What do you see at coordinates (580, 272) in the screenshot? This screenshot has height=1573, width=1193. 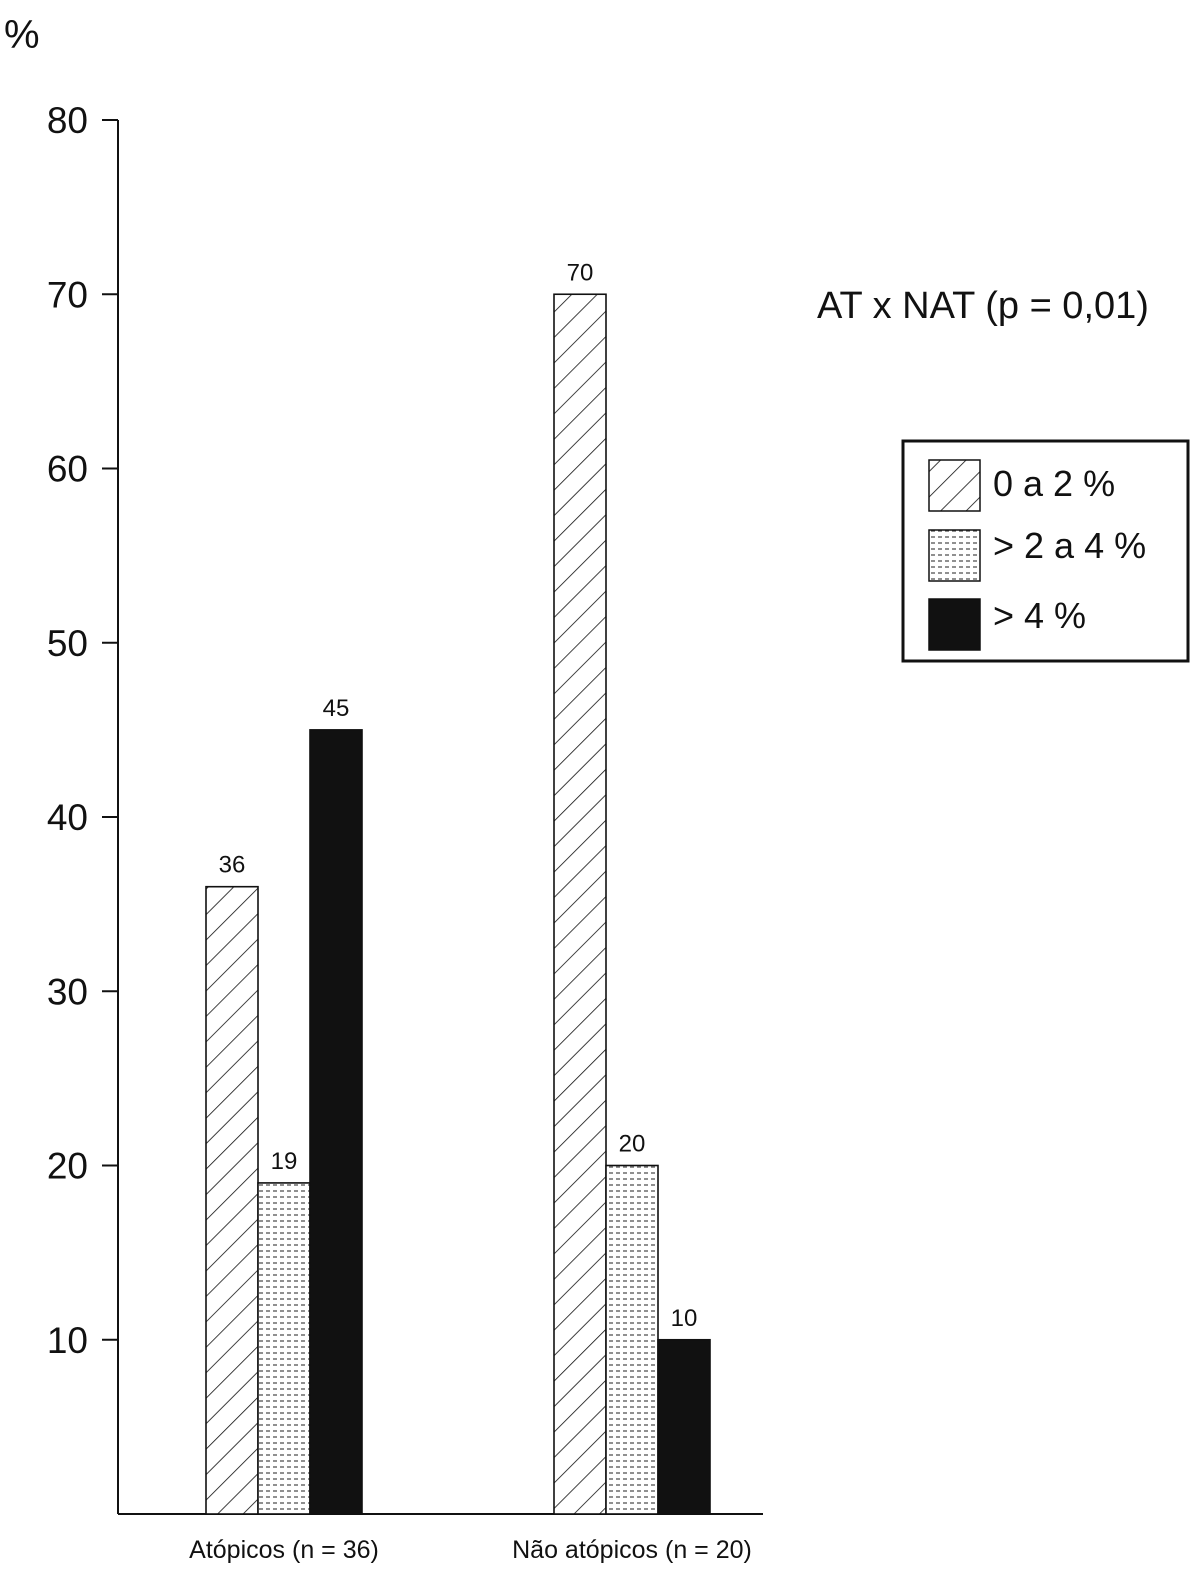 I see `data-label-0-to-2-cat1: 70` at bounding box center [580, 272].